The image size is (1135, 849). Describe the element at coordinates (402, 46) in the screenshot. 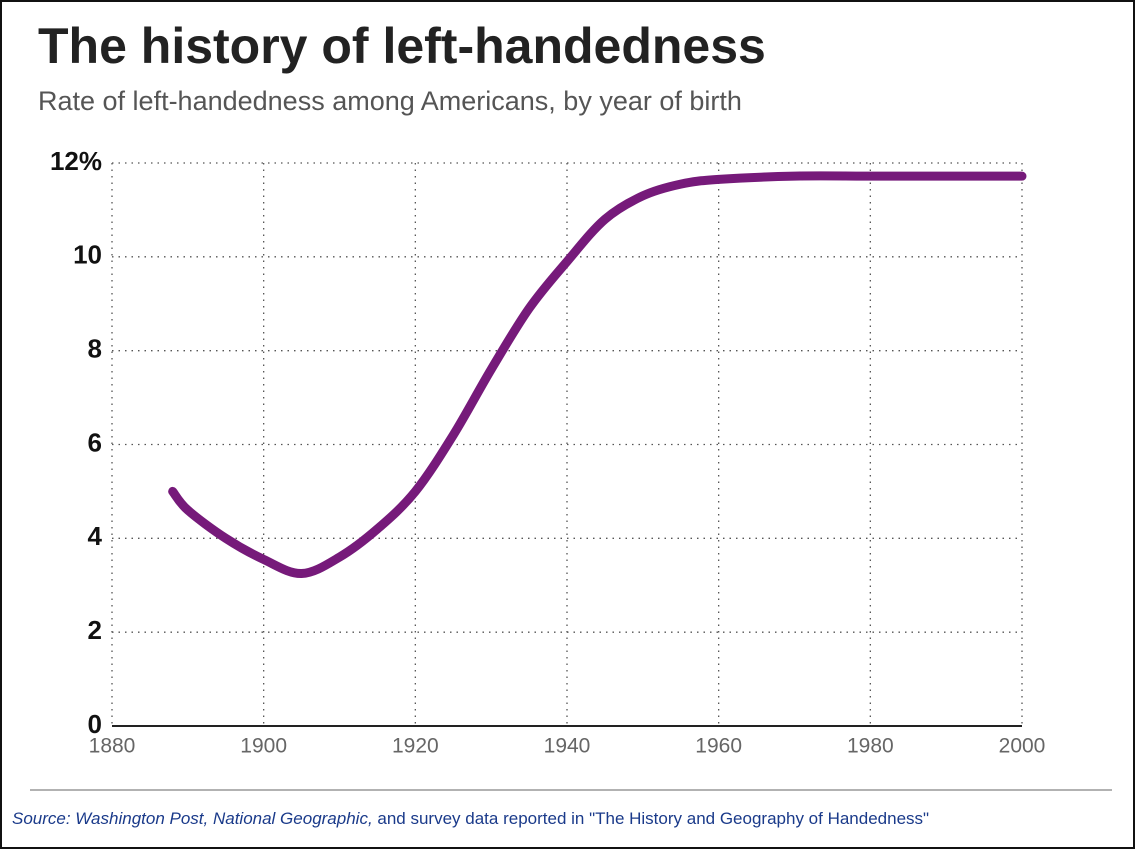

I see `chart-title: The history of left-handedness` at that location.